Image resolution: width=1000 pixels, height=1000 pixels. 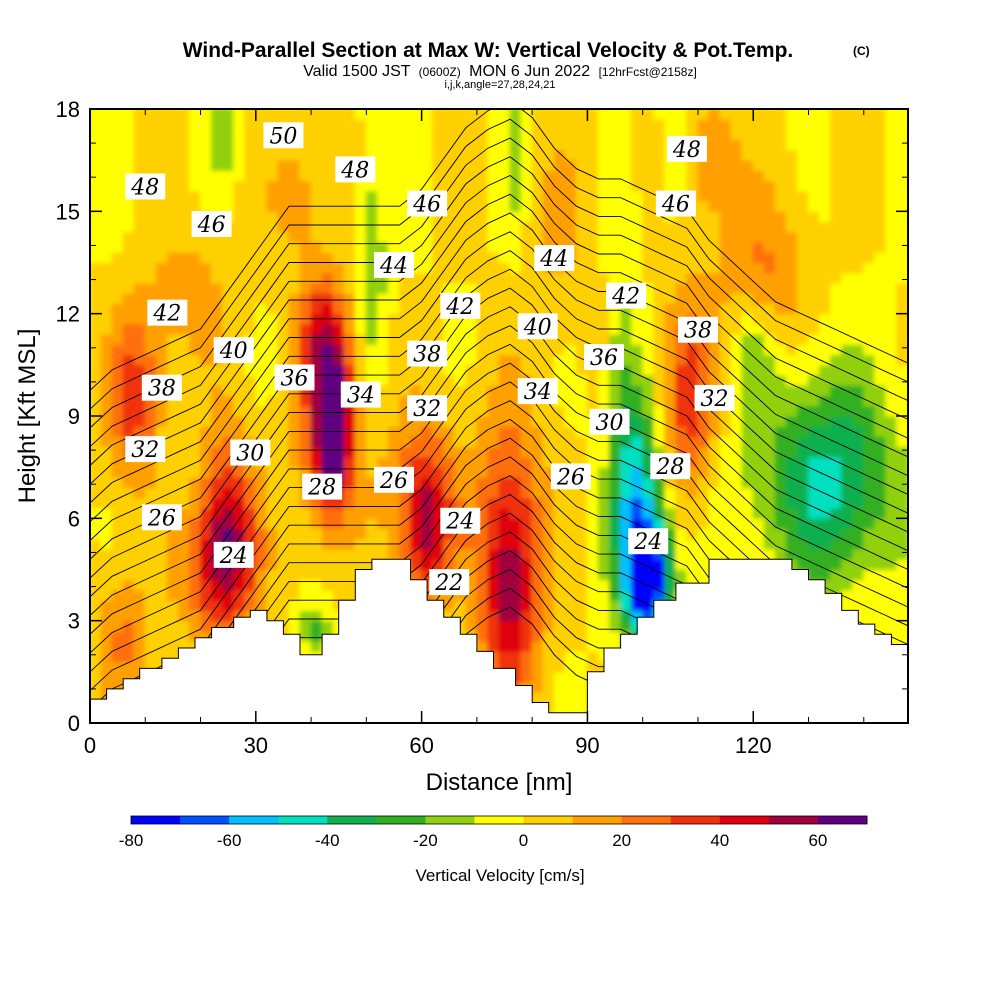 What do you see at coordinates (529, 71) in the screenshot?
I see `subtitle-date: MON 6 Jun 2022` at bounding box center [529, 71].